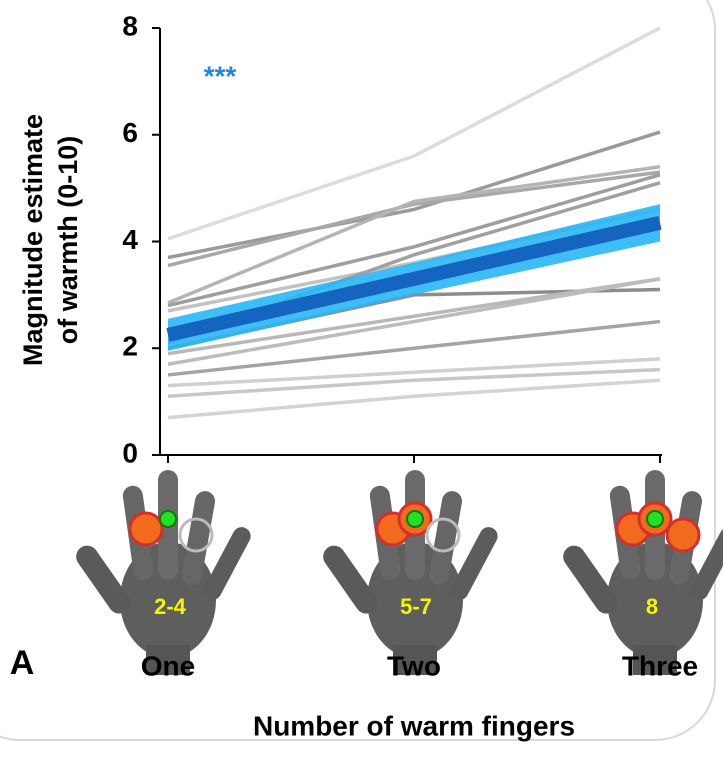  What do you see at coordinates (660, 665) in the screenshot?
I see `x-tick-label: Three` at bounding box center [660, 665].